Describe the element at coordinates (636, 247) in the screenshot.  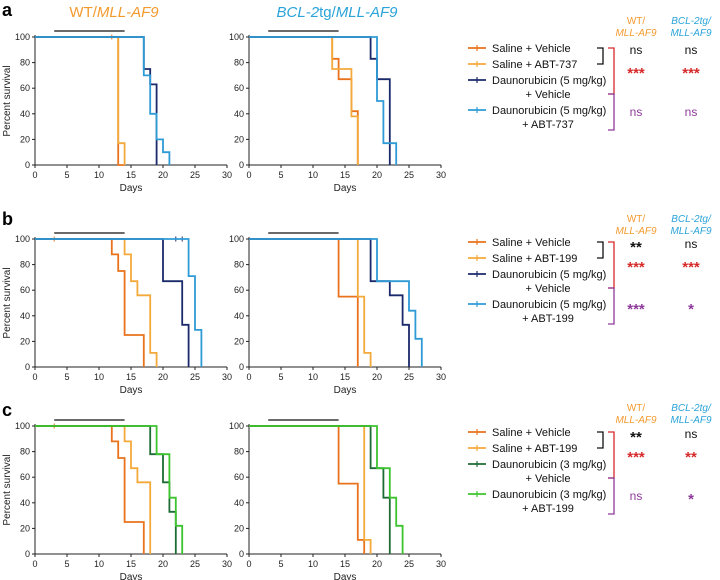
I see `stat-wt-1: **` at that location.